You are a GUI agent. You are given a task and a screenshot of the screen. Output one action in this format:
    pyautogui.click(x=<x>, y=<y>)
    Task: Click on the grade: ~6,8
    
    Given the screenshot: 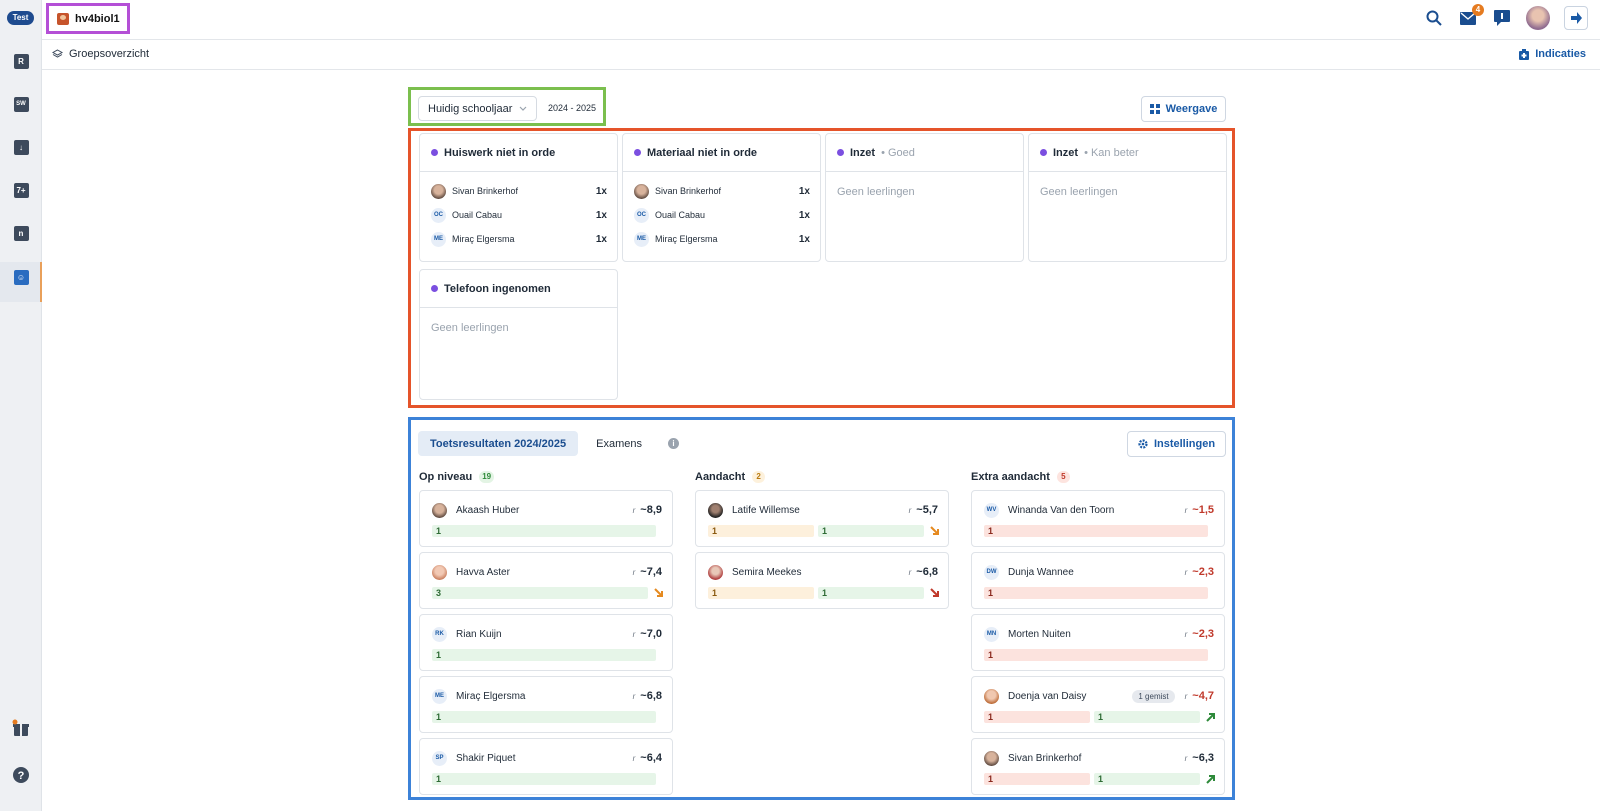 What is the action you would take?
    pyautogui.click(x=651, y=696)
    